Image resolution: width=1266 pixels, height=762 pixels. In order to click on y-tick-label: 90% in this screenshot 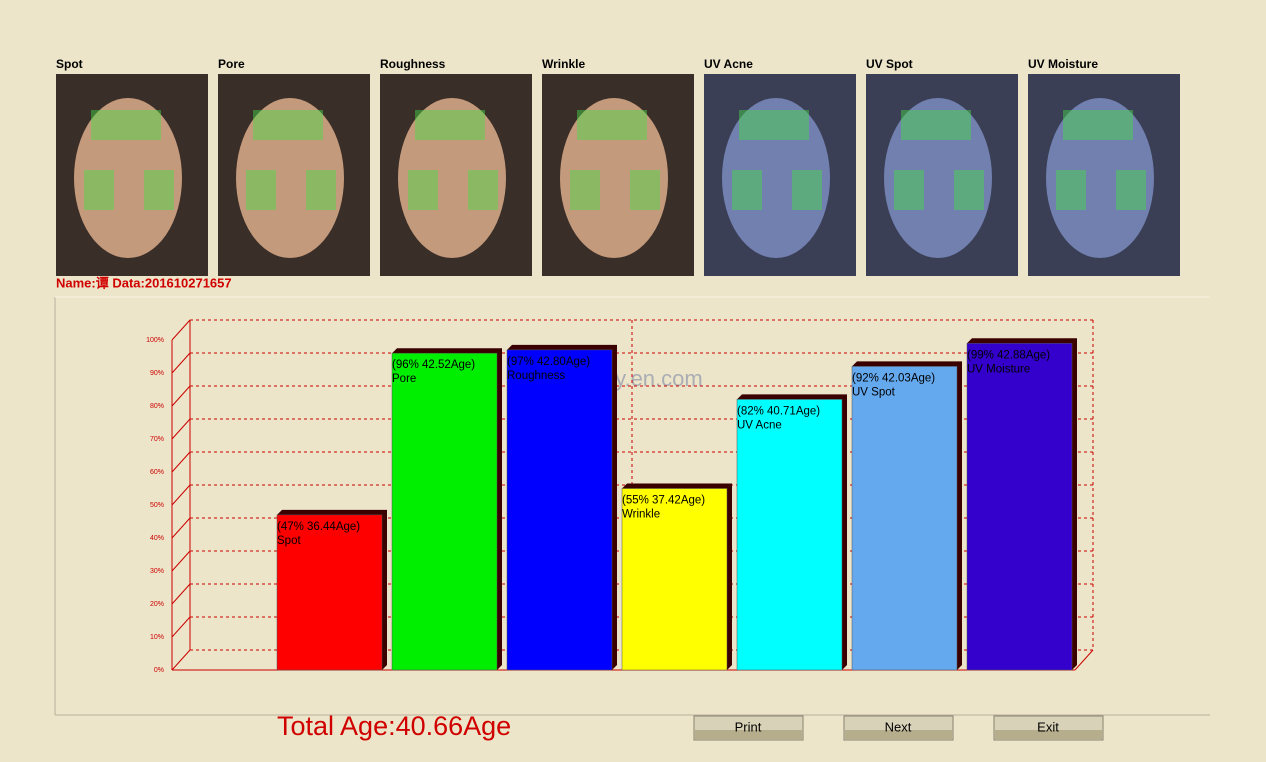, I will do `click(157, 373)`.